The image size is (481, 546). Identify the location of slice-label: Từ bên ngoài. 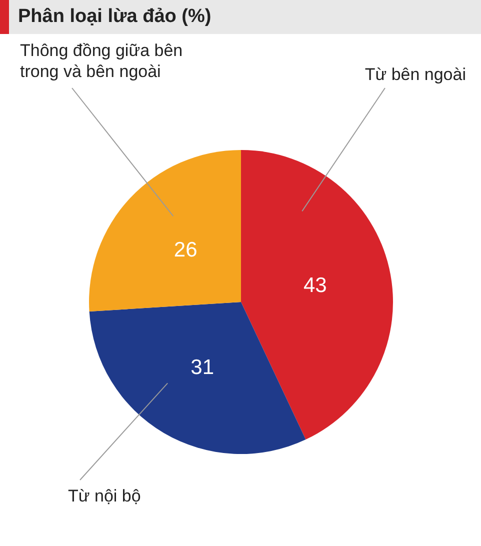
(415, 74).